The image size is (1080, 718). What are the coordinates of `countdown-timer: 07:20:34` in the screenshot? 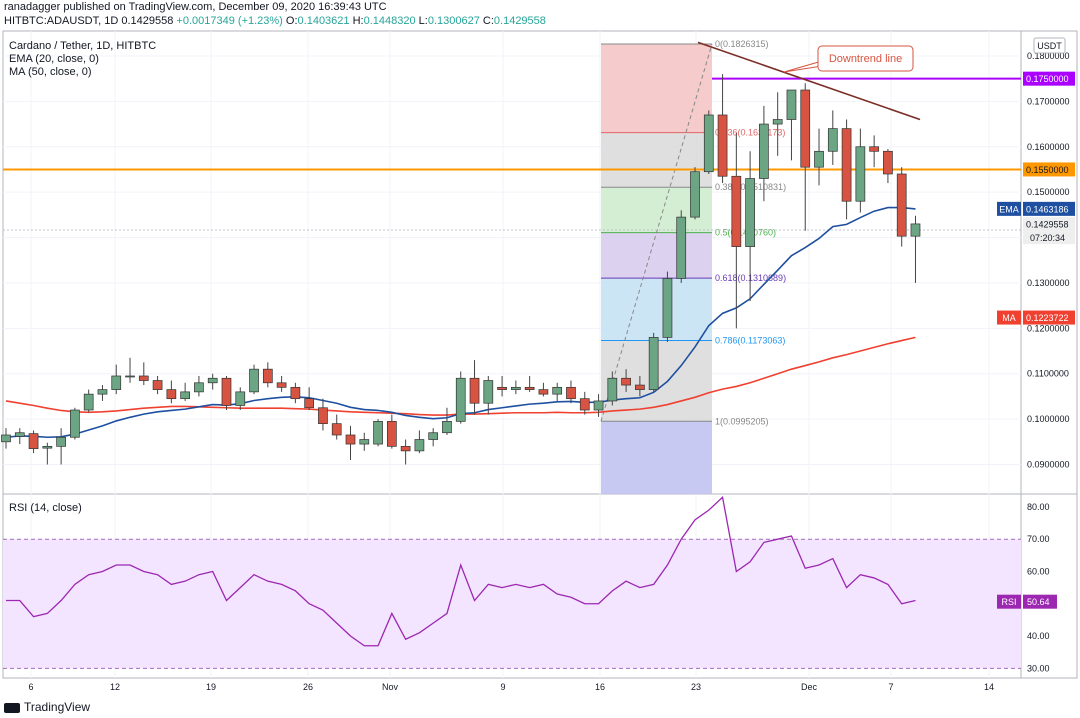 It's located at (1047, 238).